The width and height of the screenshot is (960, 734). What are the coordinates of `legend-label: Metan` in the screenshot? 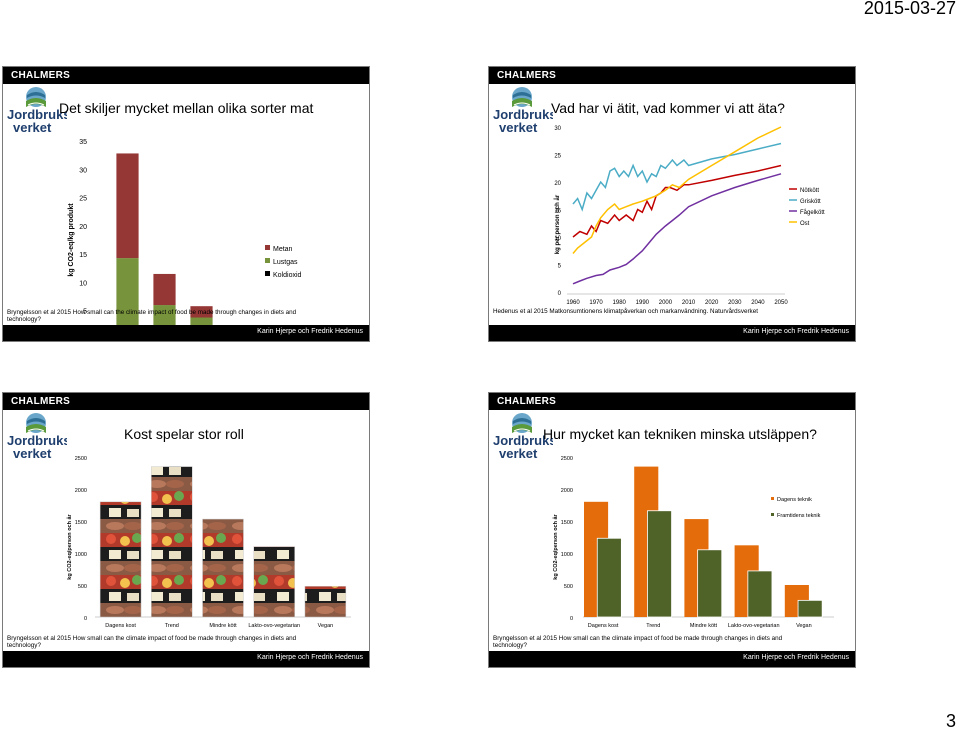 It's located at (283, 249).